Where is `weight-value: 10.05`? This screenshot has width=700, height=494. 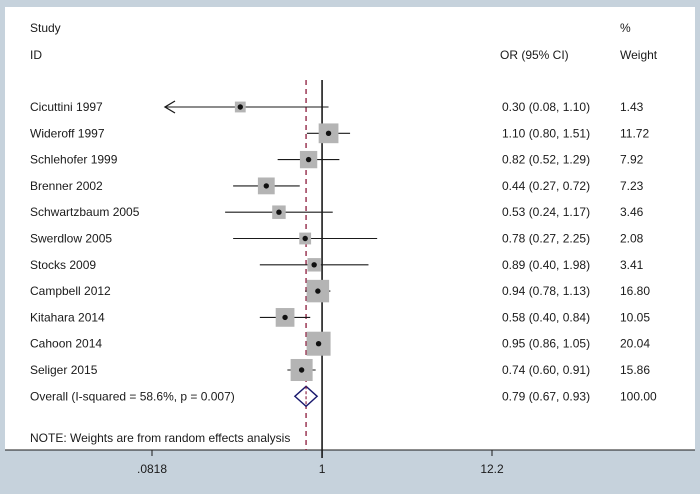
weight-value: 10.05 is located at coordinates (635, 317).